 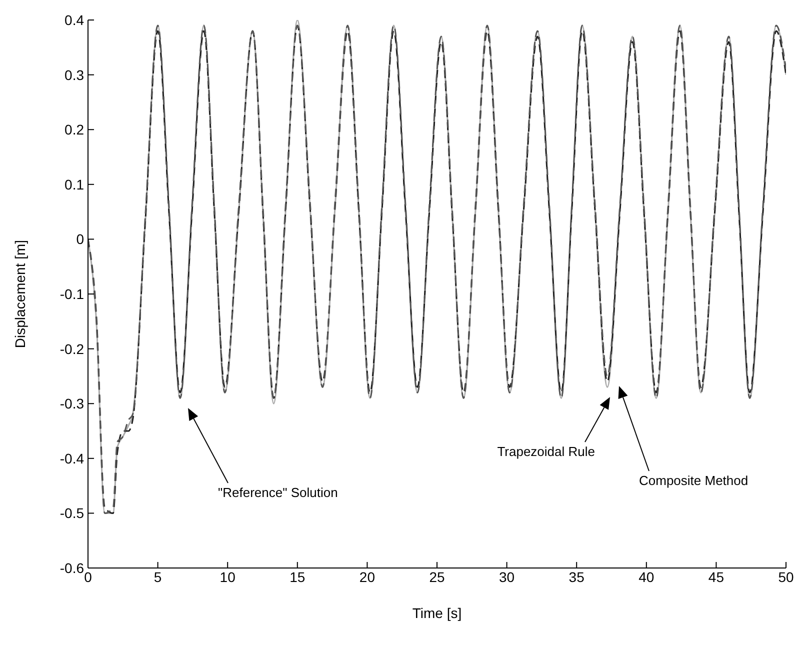 I want to click on y-tick-label: -0.2, so click(x=72, y=348).